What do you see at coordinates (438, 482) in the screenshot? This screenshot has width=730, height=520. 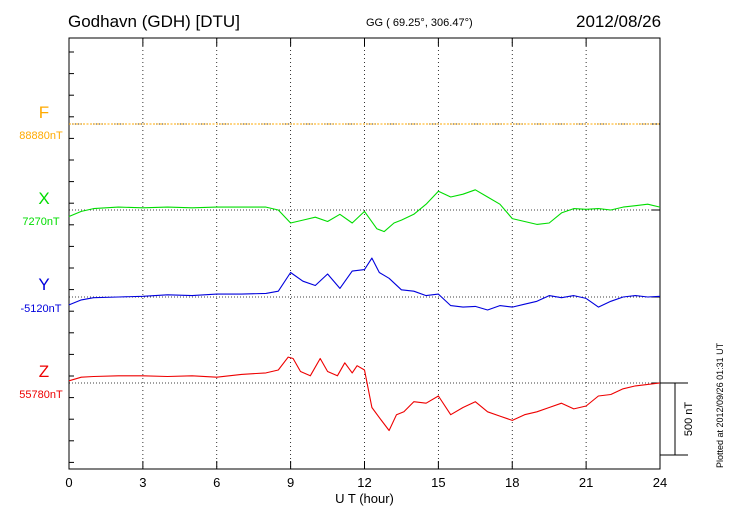 I see `x-tick-label-15: 15` at bounding box center [438, 482].